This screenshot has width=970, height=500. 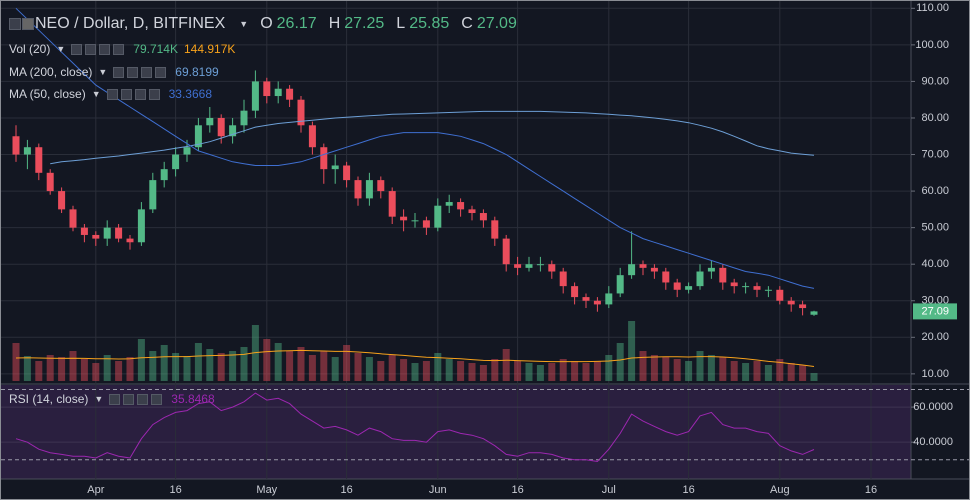 What do you see at coordinates (415, 358) in the screenshot?
I see `volume-ma-line` at bounding box center [415, 358].